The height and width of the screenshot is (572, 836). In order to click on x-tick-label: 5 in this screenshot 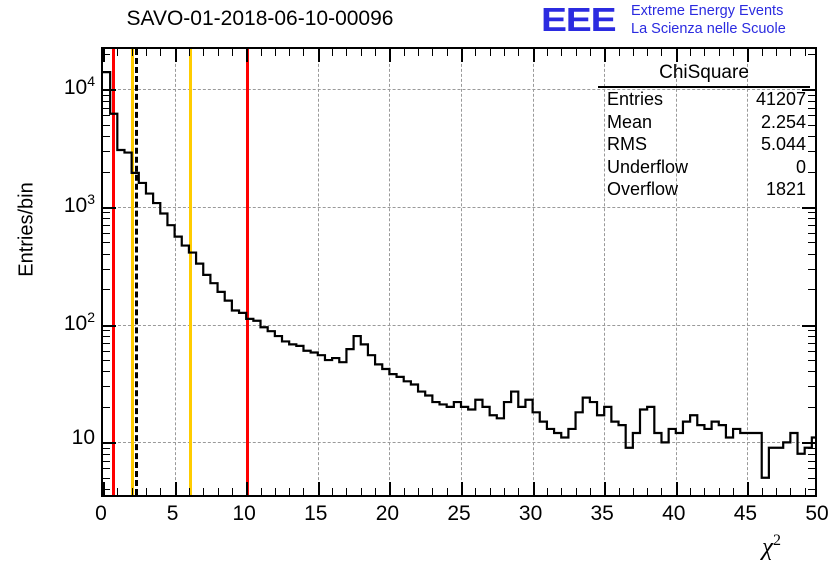, I will do `click(172, 513)`.